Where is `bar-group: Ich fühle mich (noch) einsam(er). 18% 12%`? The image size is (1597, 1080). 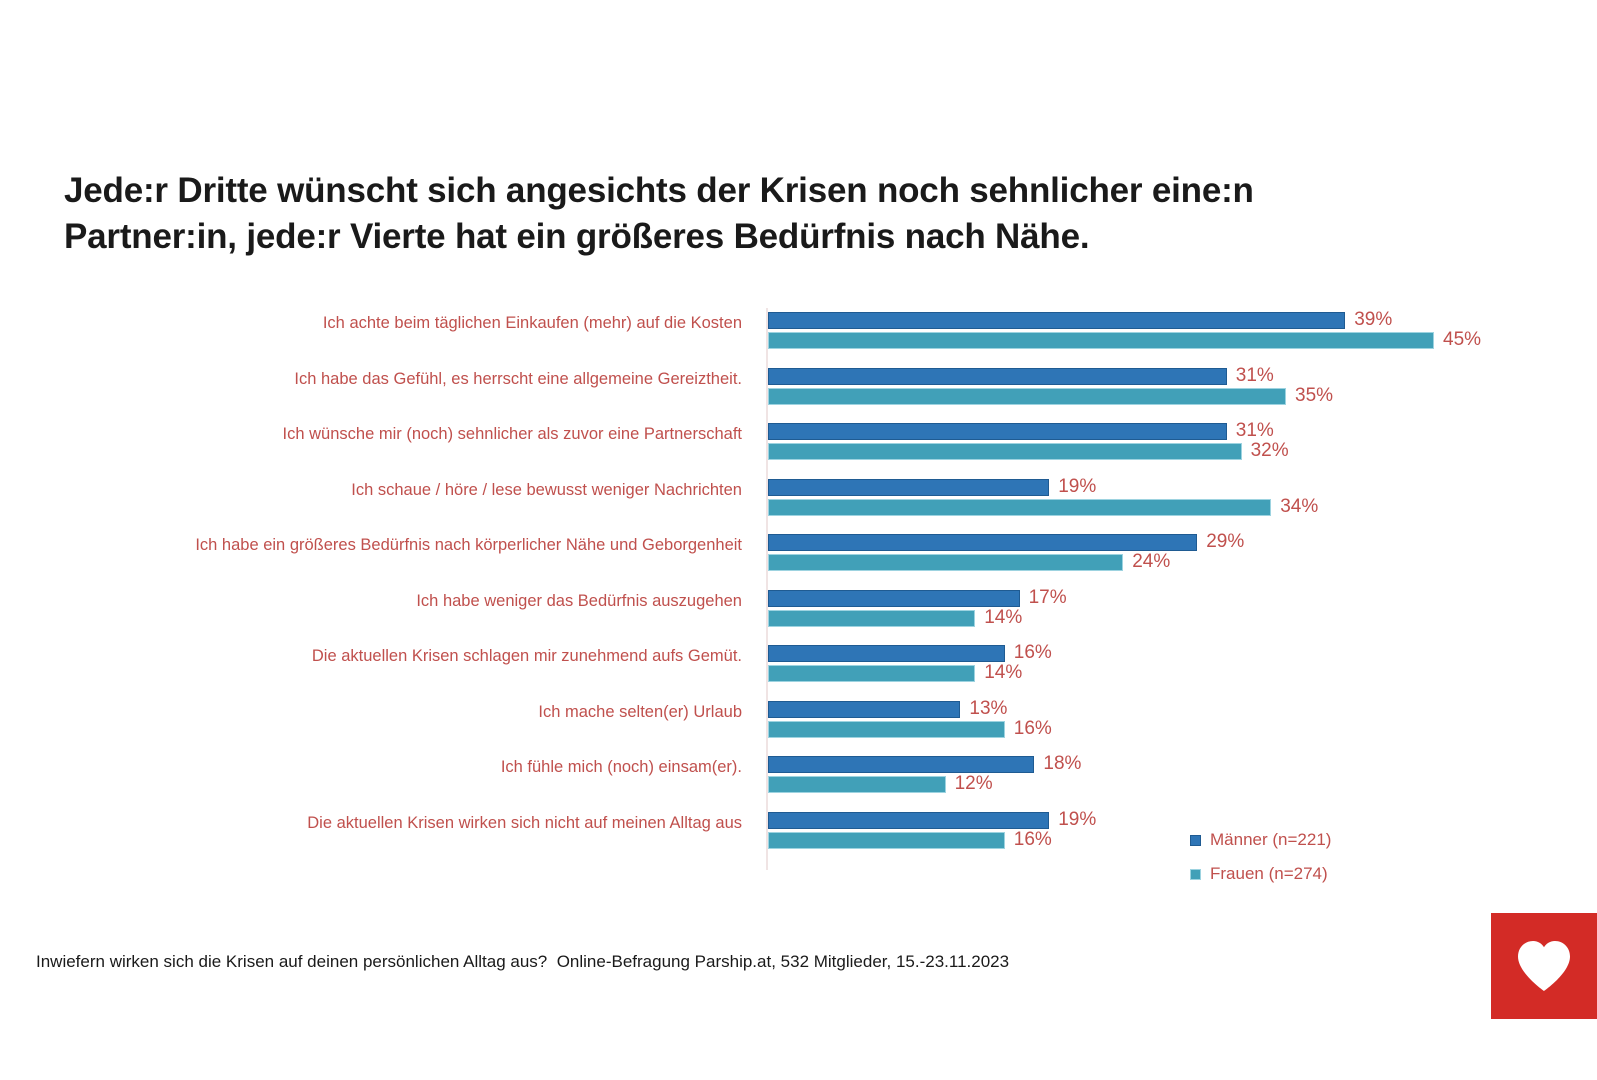 bar-group: Ich fühle mich (noch) einsam(er). 18% 12% is located at coordinates (760, 772).